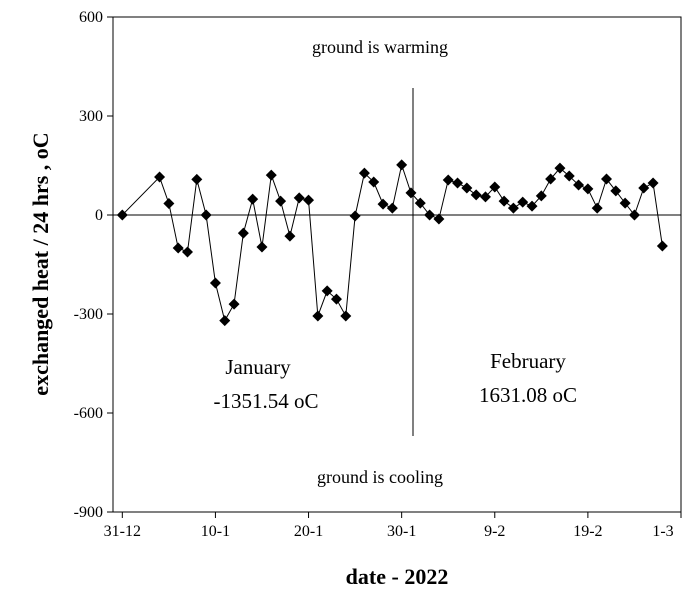 This screenshot has width=699, height=597. Describe the element at coordinates (91, 116) in the screenshot. I see `y-tick-label: 300` at that location.